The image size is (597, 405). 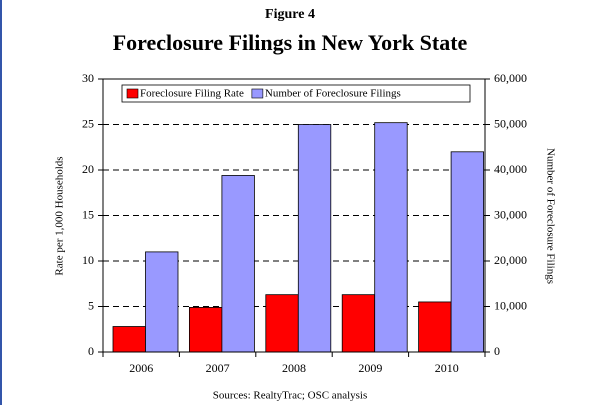 What do you see at coordinates (510, 169) in the screenshot?
I see `y2-tick-label: 40,000` at bounding box center [510, 169].